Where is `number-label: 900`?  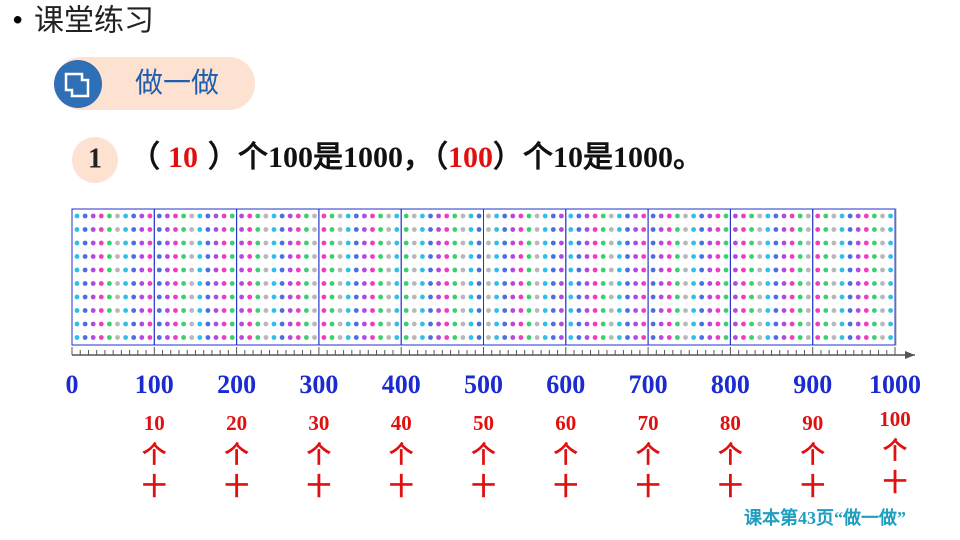 number-label: 900 is located at coordinates (812, 384).